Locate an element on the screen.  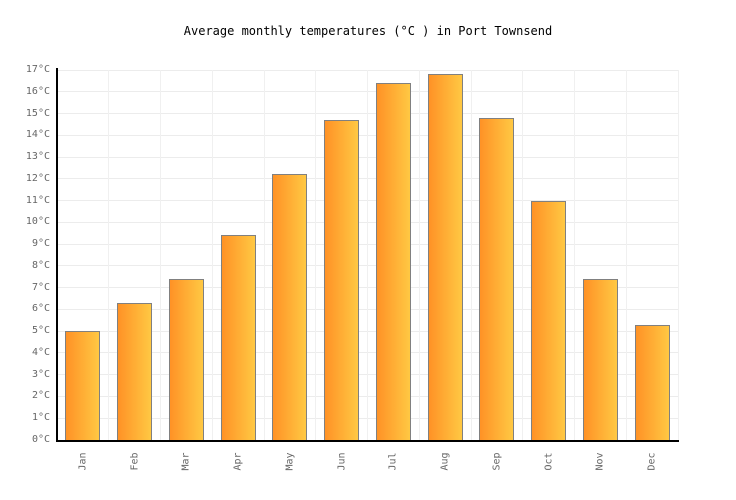
x-axis-label-text: May is located at coordinates (290, 461).